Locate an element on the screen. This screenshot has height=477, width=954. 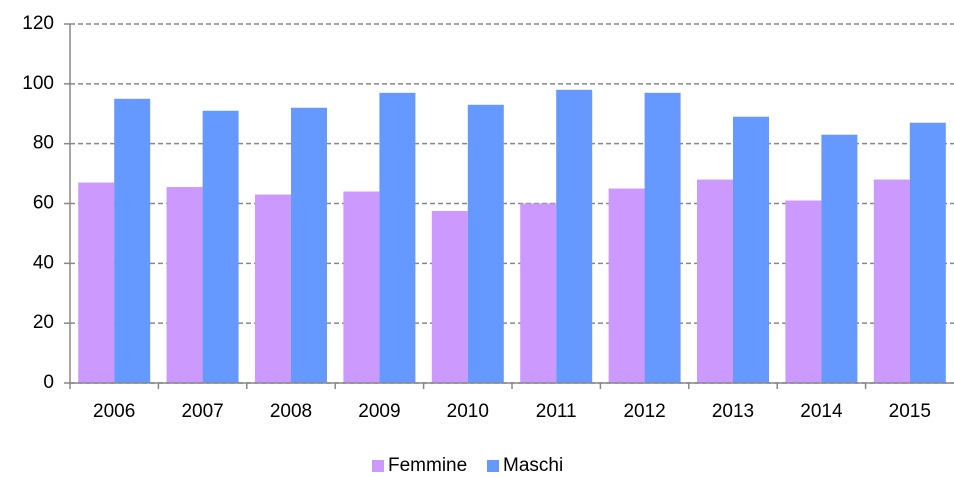
y-tick-label: 40 is located at coordinates (43, 262).